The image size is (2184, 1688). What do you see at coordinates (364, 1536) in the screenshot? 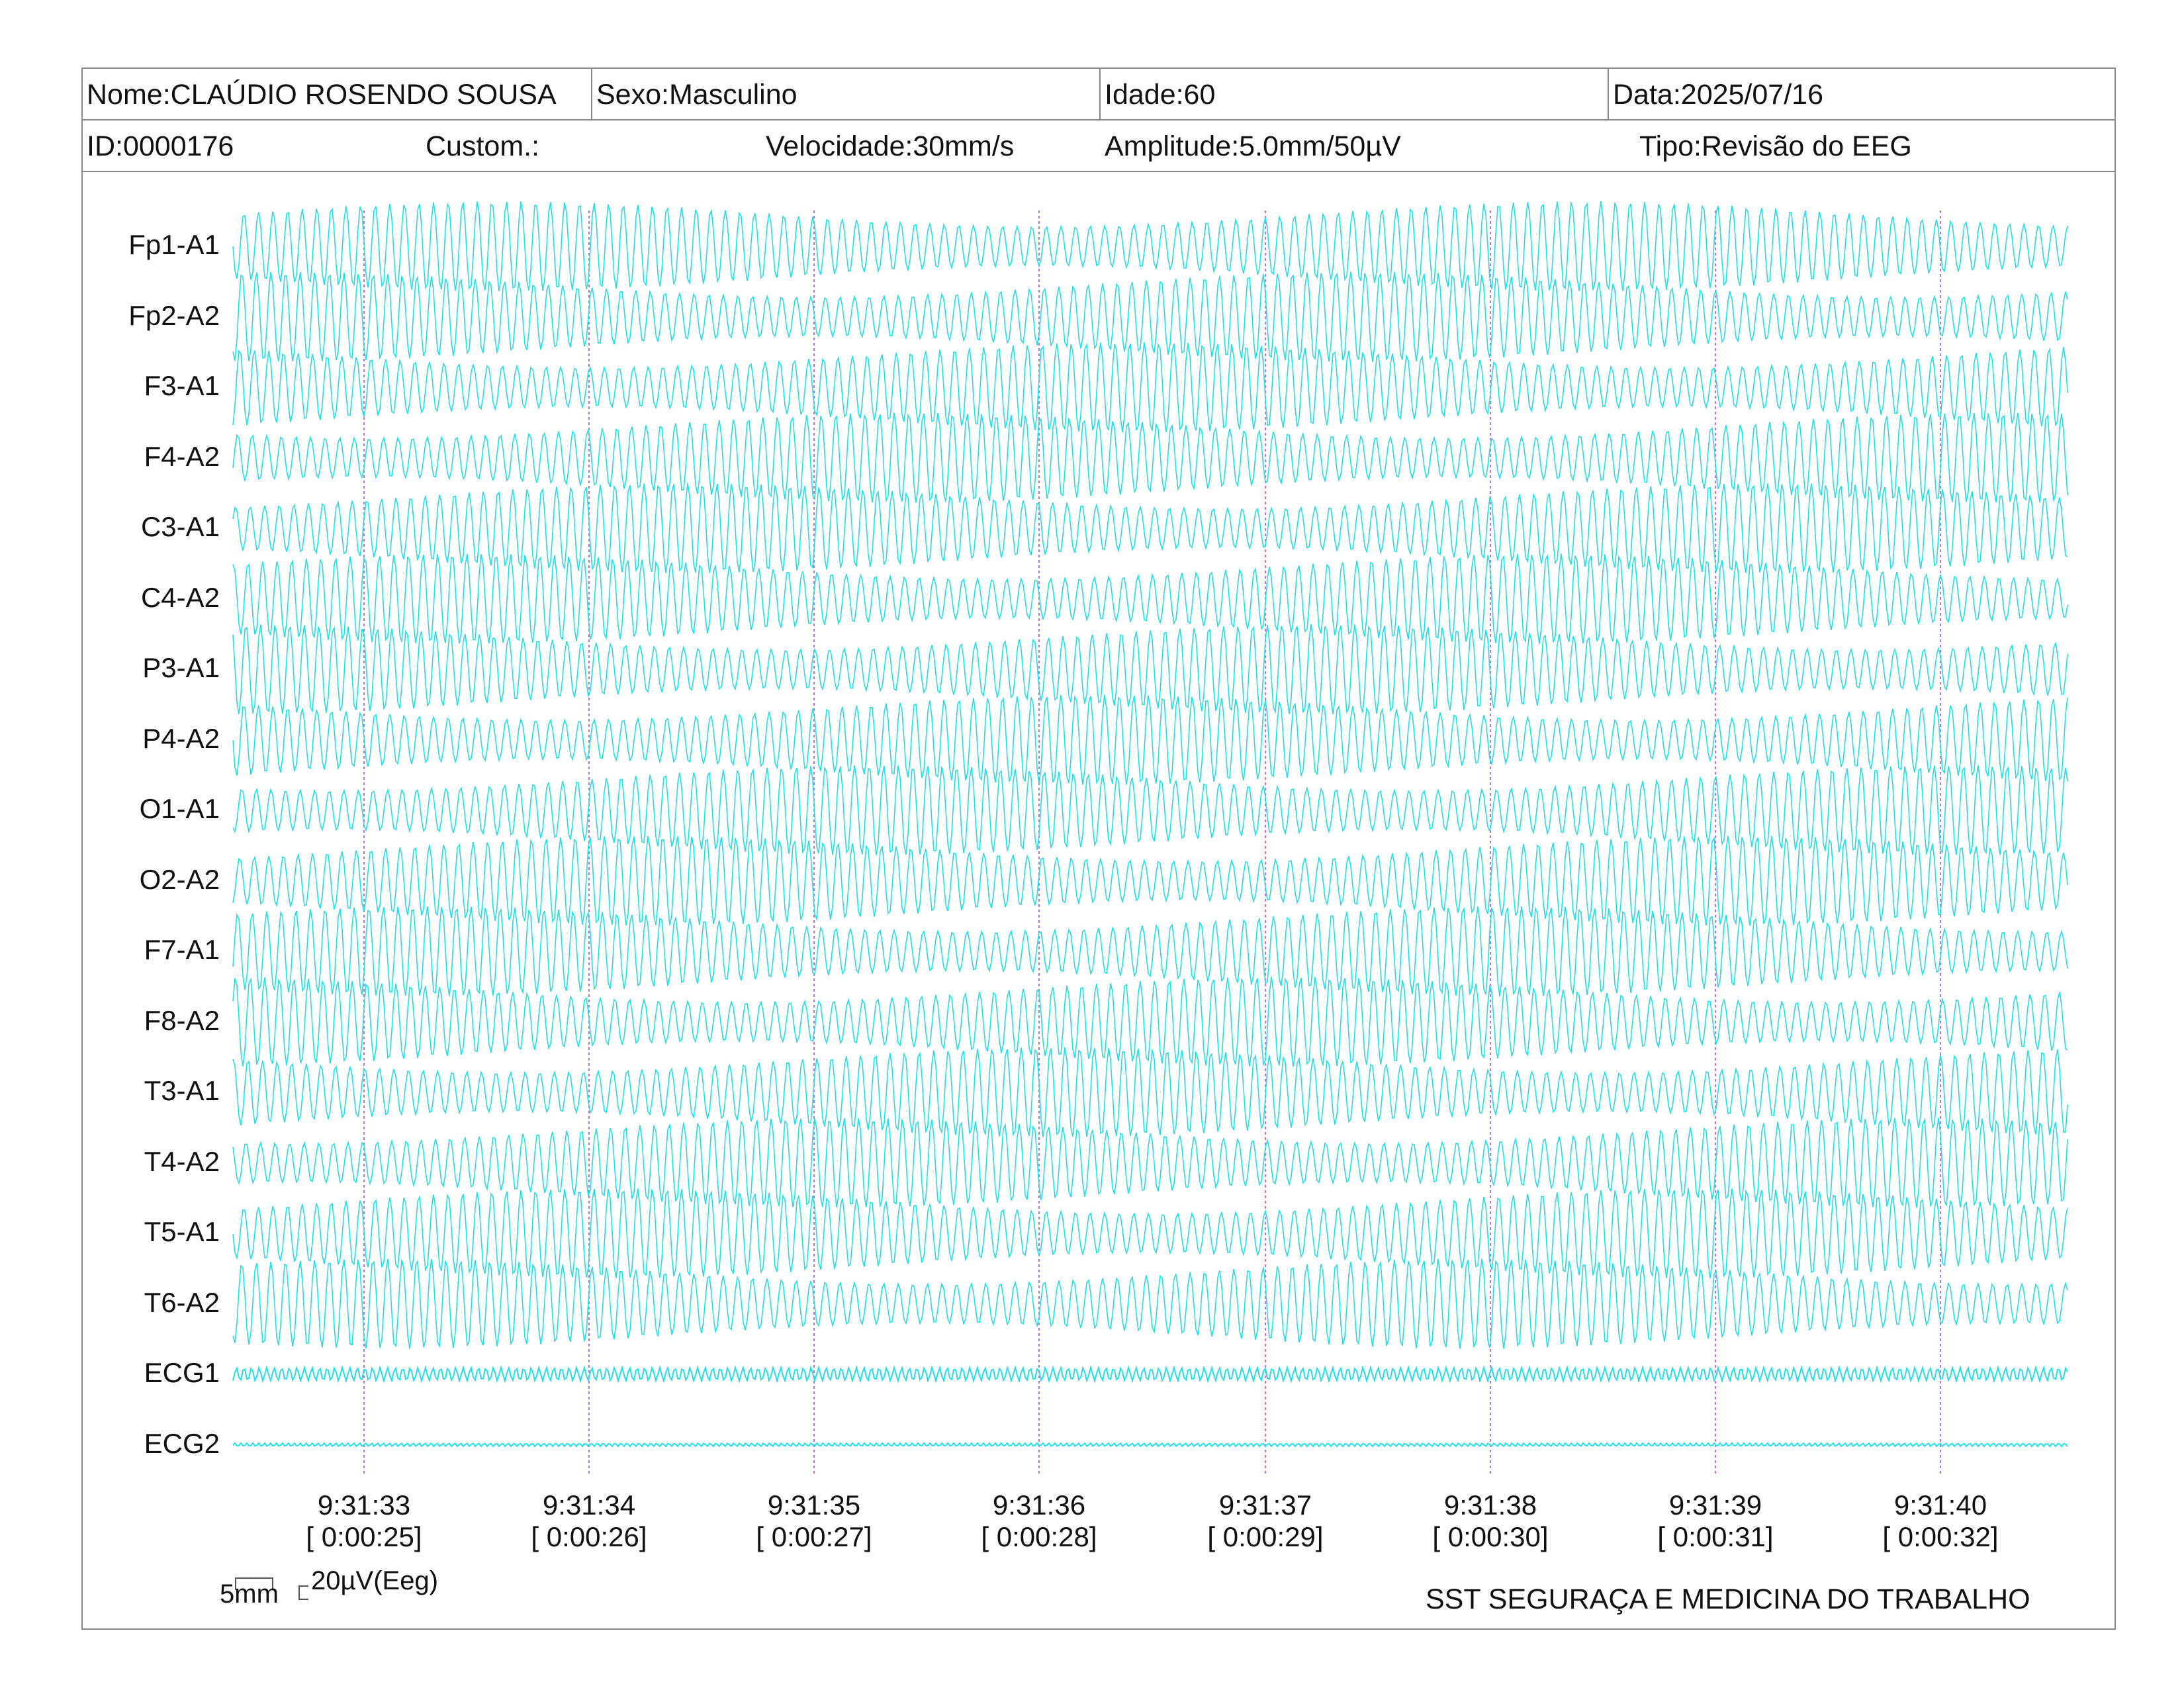
I see `time-mark-elapsed: [ 0:00:25]` at bounding box center [364, 1536].